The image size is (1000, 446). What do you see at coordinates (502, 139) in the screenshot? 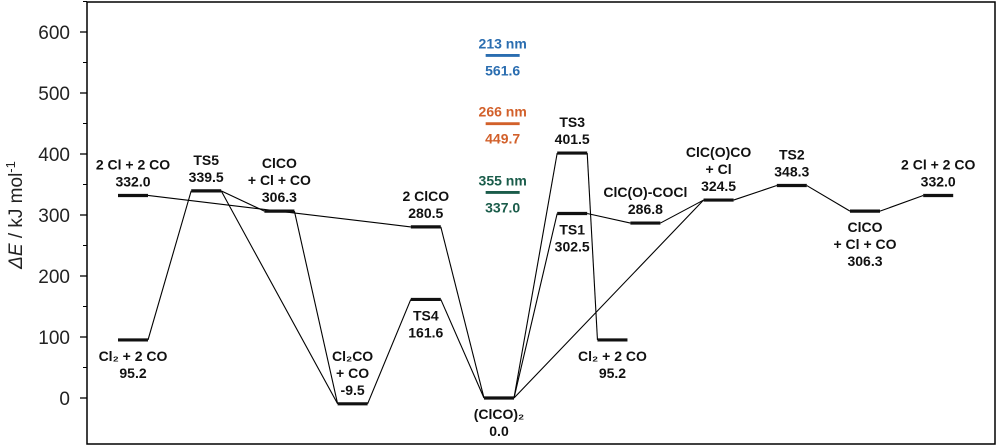
I see `level-label-nm266: 449.7` at bounding box center [502, 139].